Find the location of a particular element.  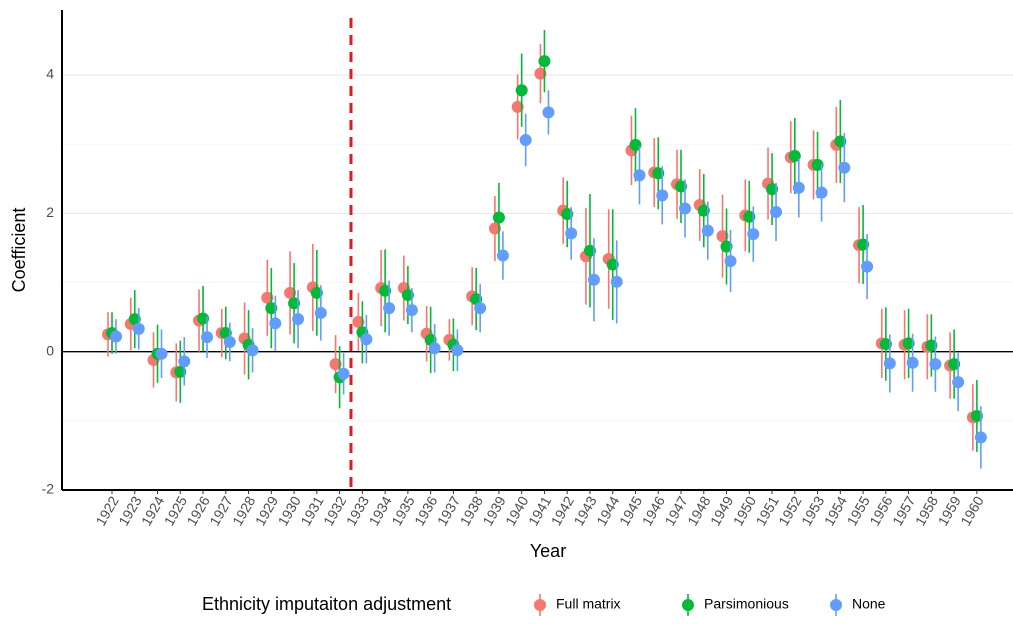

x-tick-label: 1932 is located at coordinates (335, 510).